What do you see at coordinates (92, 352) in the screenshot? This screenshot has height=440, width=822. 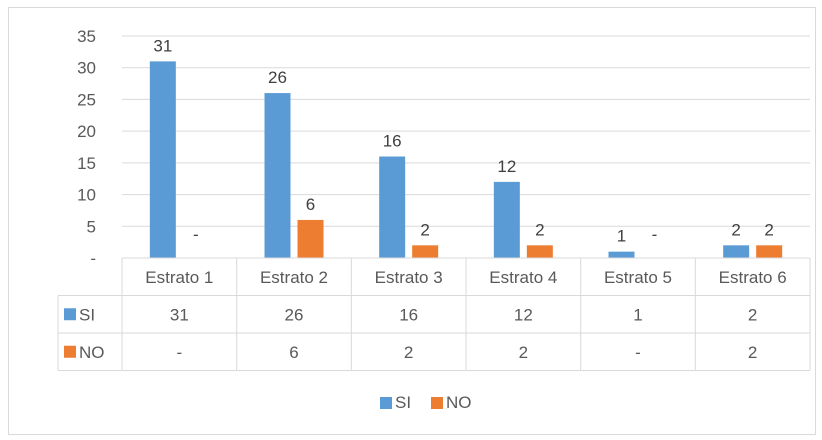 I see `table-series-name: NO` at bounding box center [92, 352].